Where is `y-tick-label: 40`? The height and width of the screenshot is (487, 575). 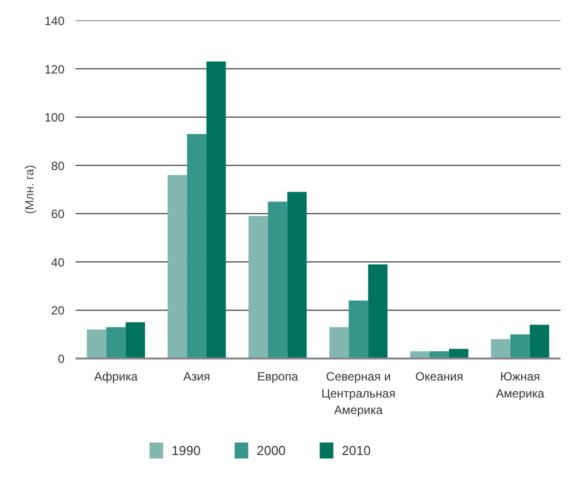
y-tick-label: 40 is located at coordinates (58, 262).